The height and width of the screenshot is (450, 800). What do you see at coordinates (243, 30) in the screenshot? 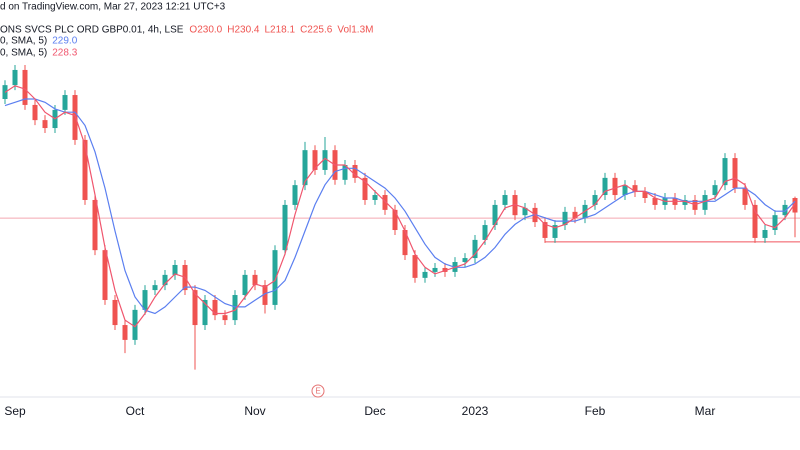
I see `ohlc-label: H230.4` at bounding box center [243, 30].